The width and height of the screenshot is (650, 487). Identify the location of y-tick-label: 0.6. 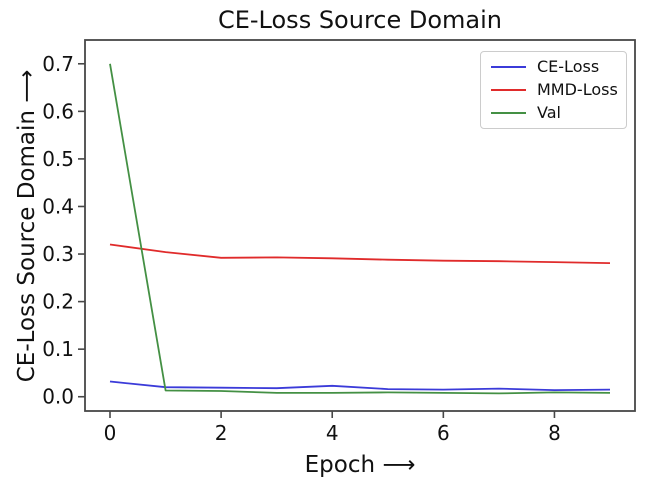
(58, 111).